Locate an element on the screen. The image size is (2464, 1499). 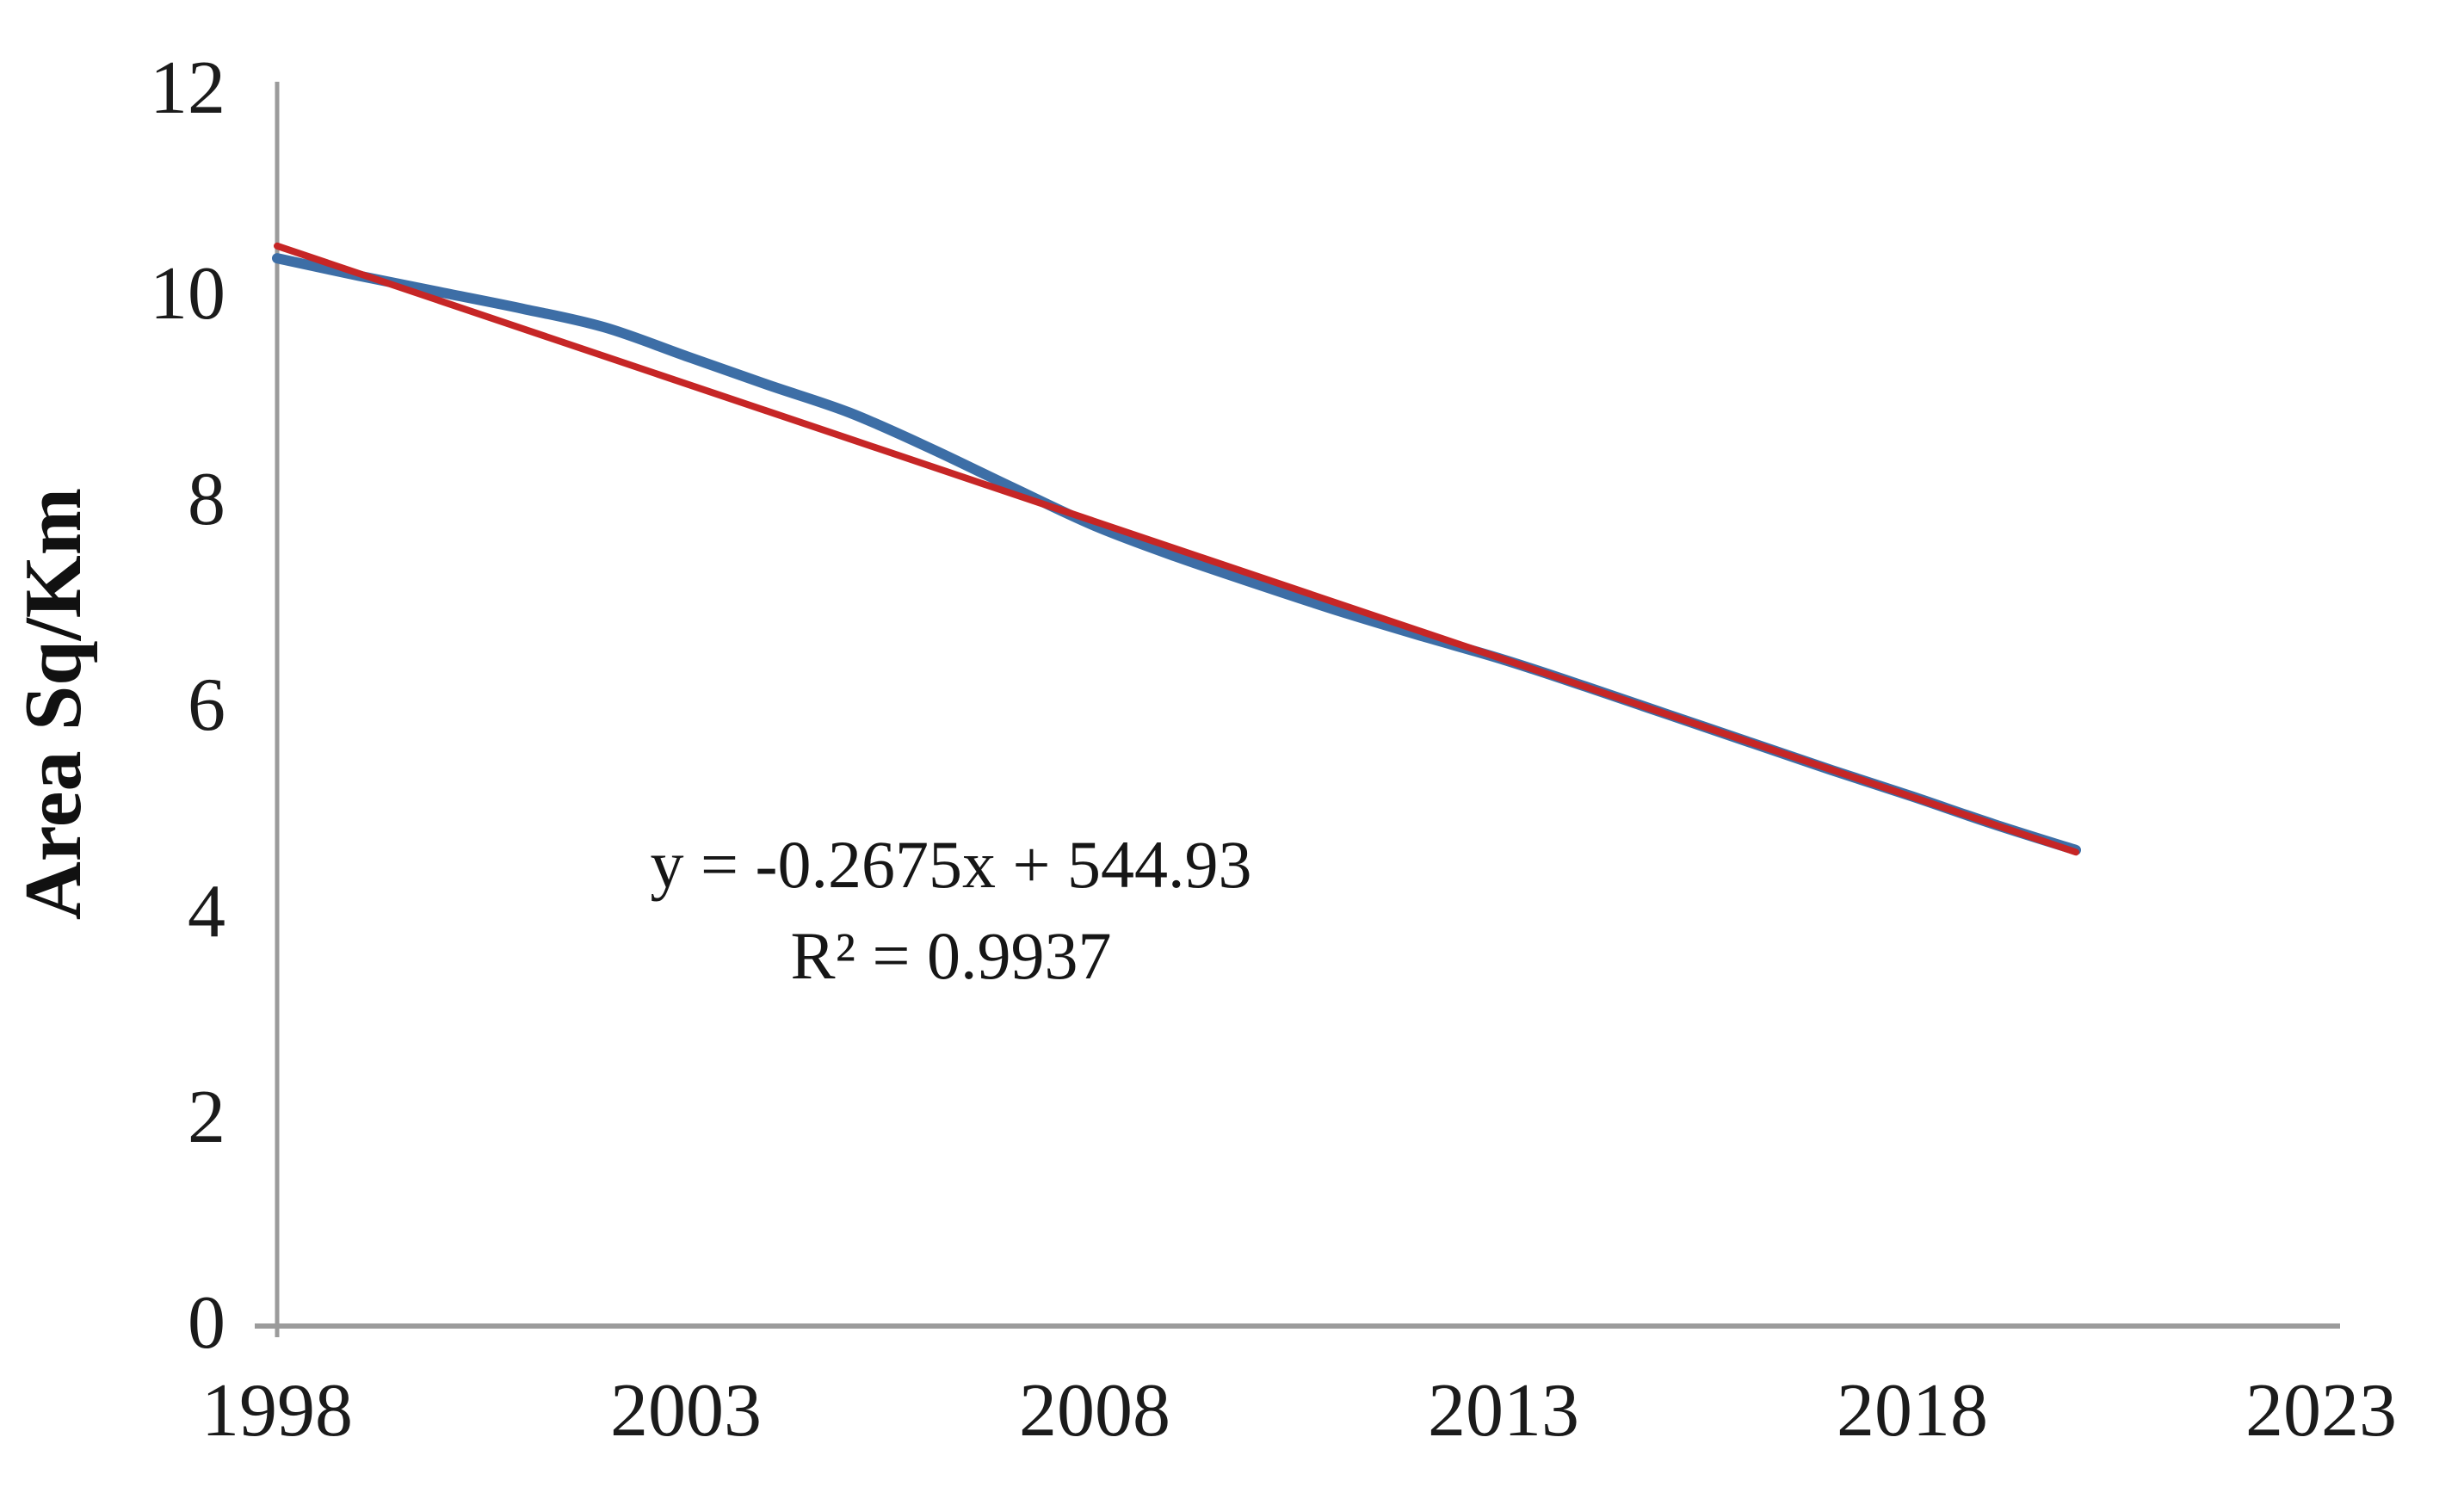
y-tick-label: 6 is located at coordinates (206, 705).